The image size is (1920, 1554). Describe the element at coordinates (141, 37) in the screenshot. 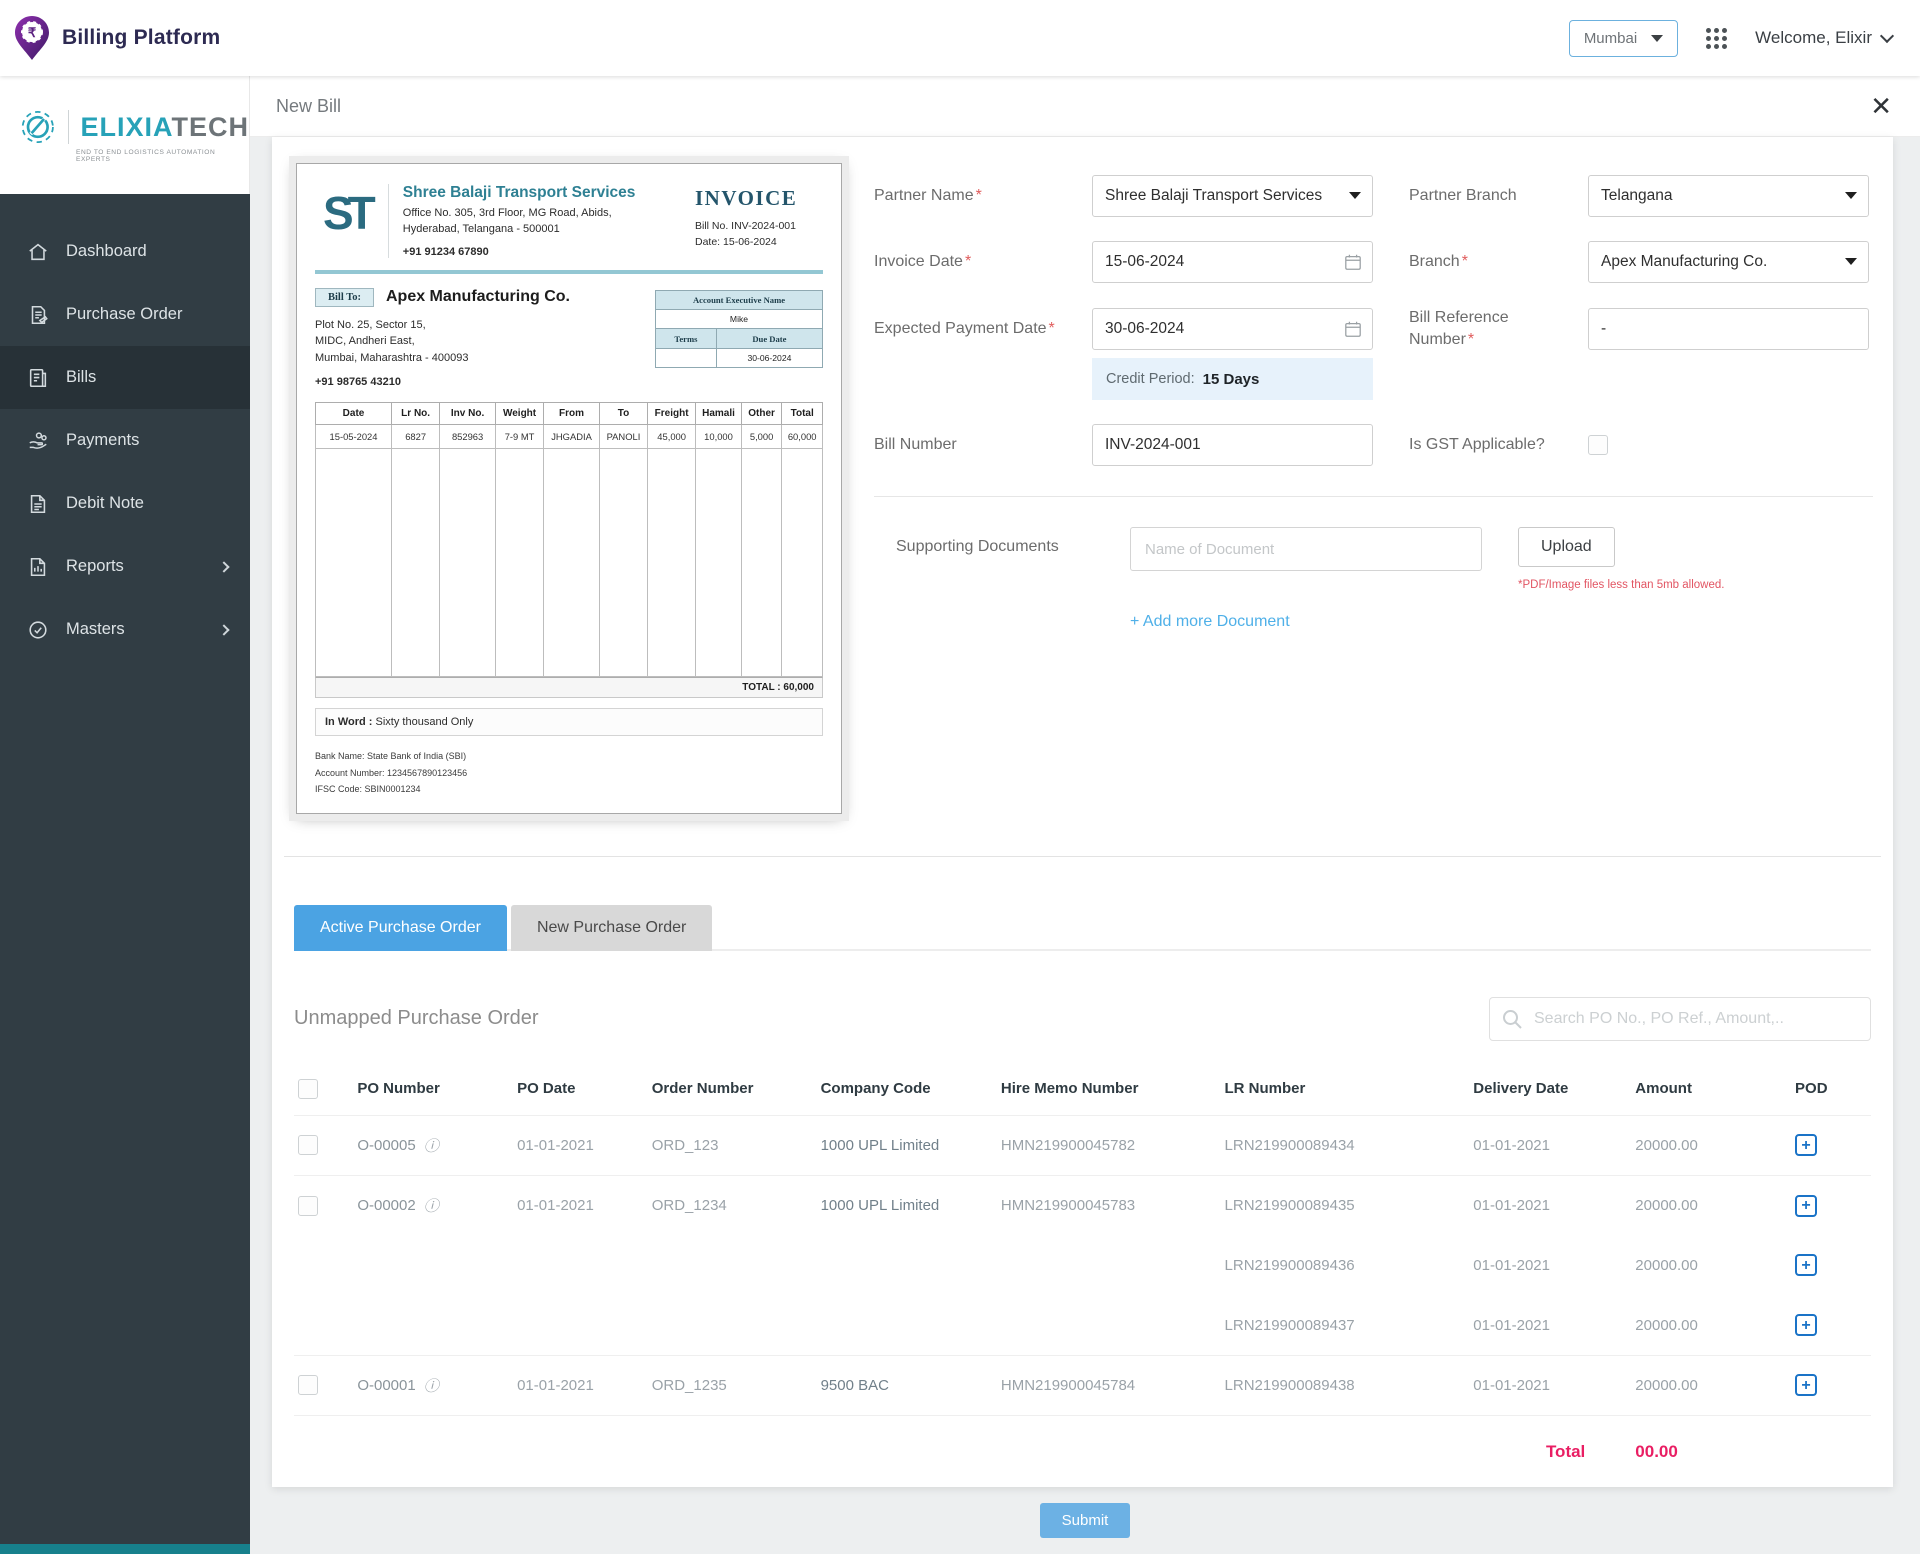

I see `app-title: Billing Platform` at that location.